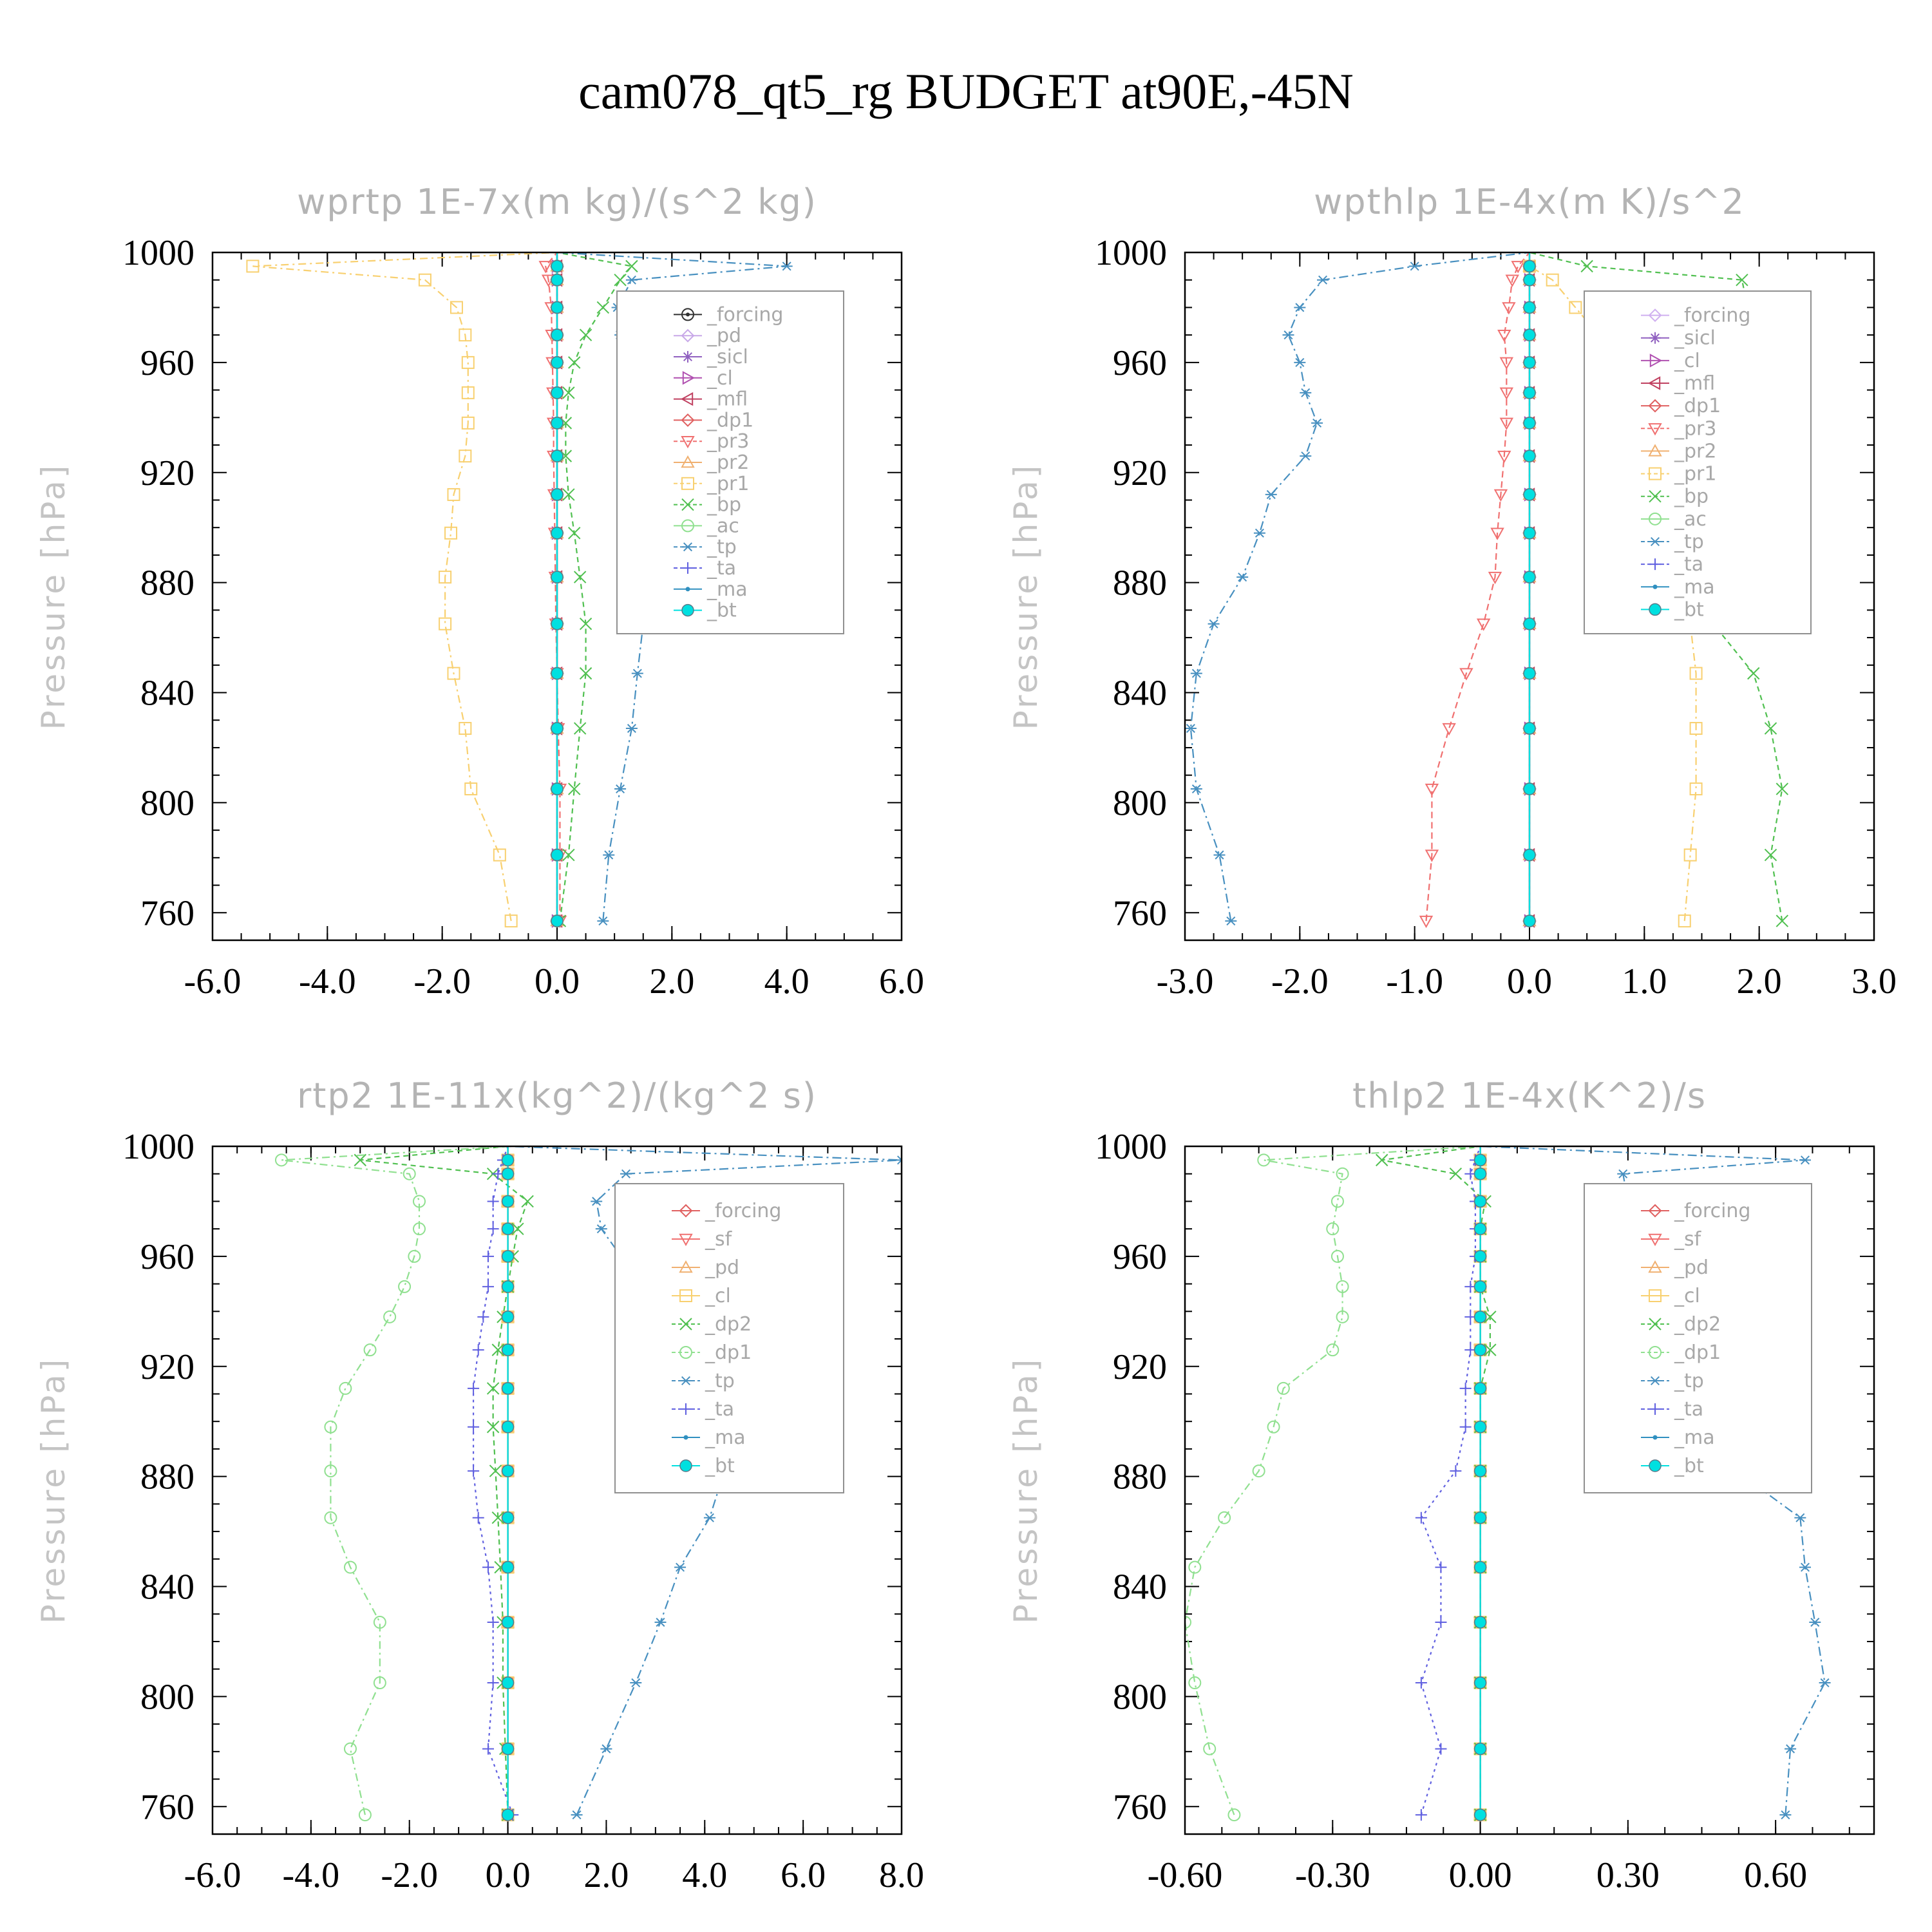 The width and height of the screenshot is (1932, 1932). I want to click on y-tick-label: 760, so click(167, 1807).